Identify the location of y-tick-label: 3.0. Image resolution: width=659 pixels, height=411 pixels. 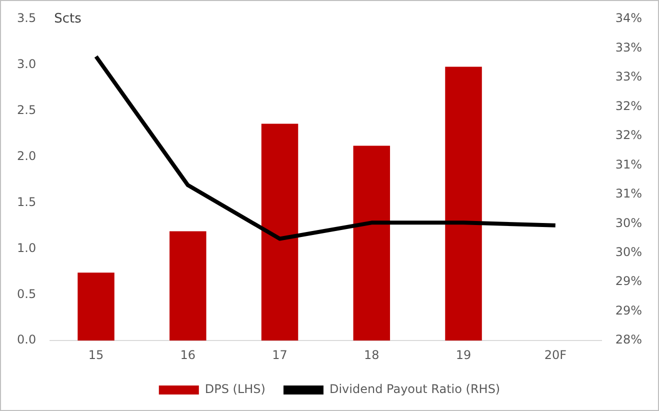
(26, 64).